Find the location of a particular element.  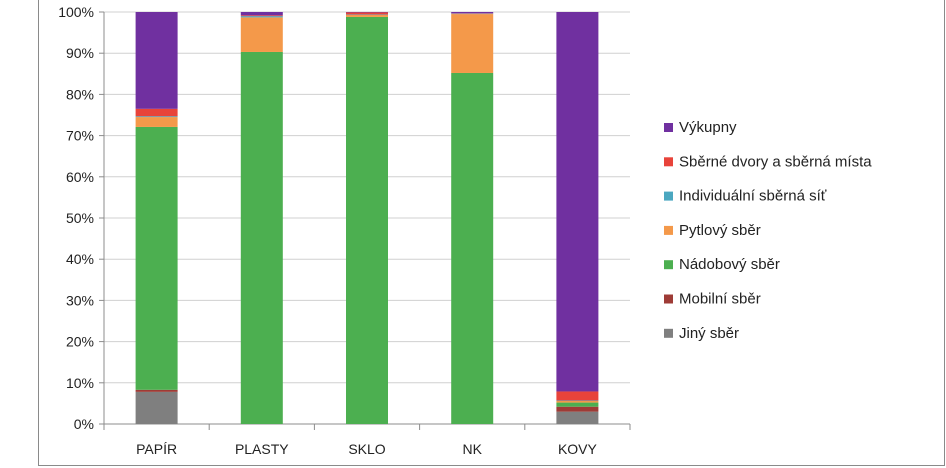

legend-item: Sběrné dvory a sběrná místa is located at coordinates (768, 161).